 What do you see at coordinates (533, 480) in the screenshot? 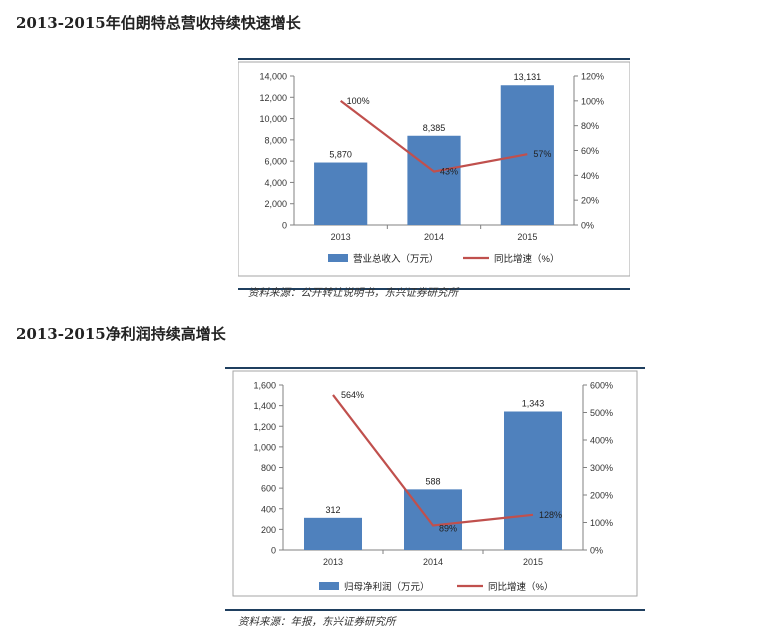
I see `bar-2015` at bounding box center [533, 480].